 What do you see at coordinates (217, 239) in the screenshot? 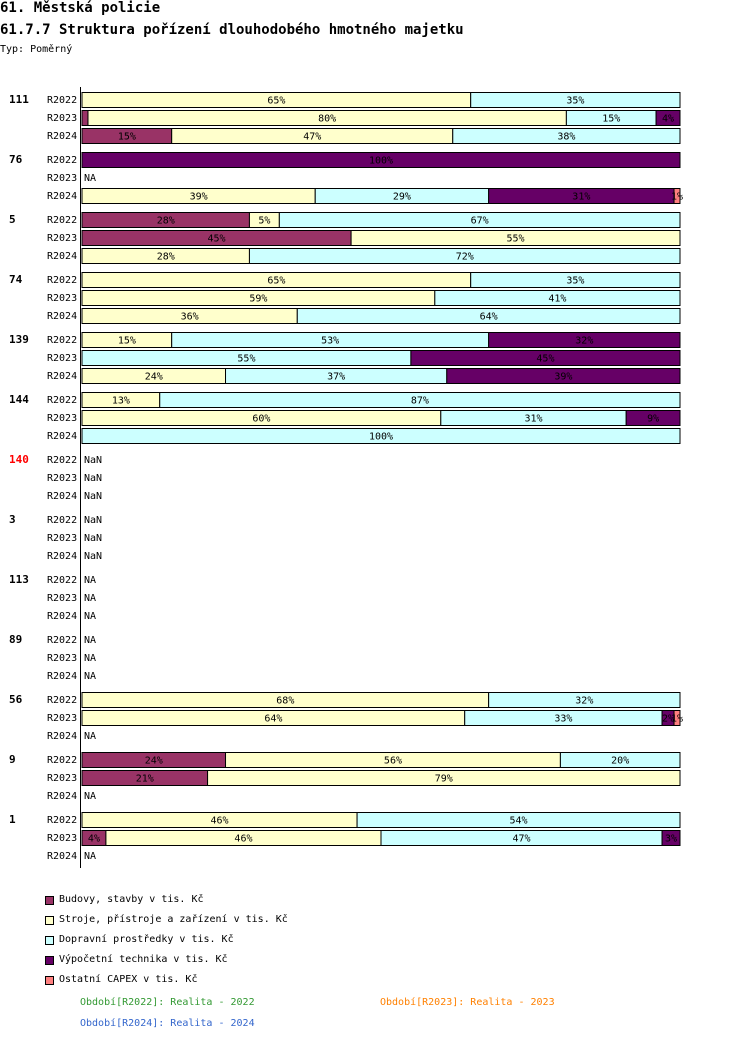
I see `data-label: 45%` at bounding box center [217, 239].